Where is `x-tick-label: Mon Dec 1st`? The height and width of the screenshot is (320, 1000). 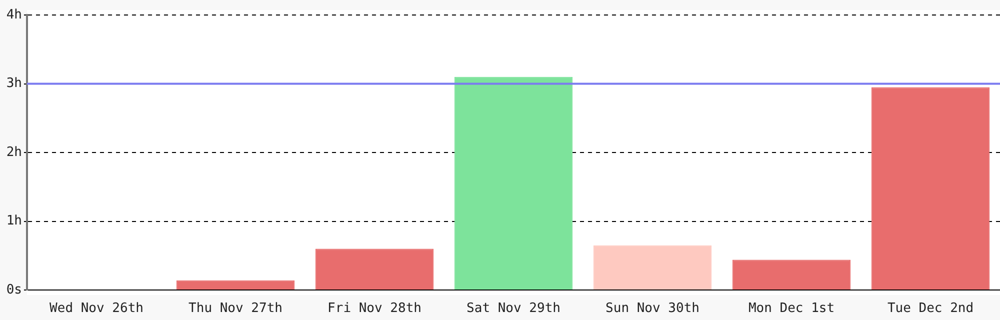 x-tick-label: Mon Dec 1st is located at coordinates (791, 308).